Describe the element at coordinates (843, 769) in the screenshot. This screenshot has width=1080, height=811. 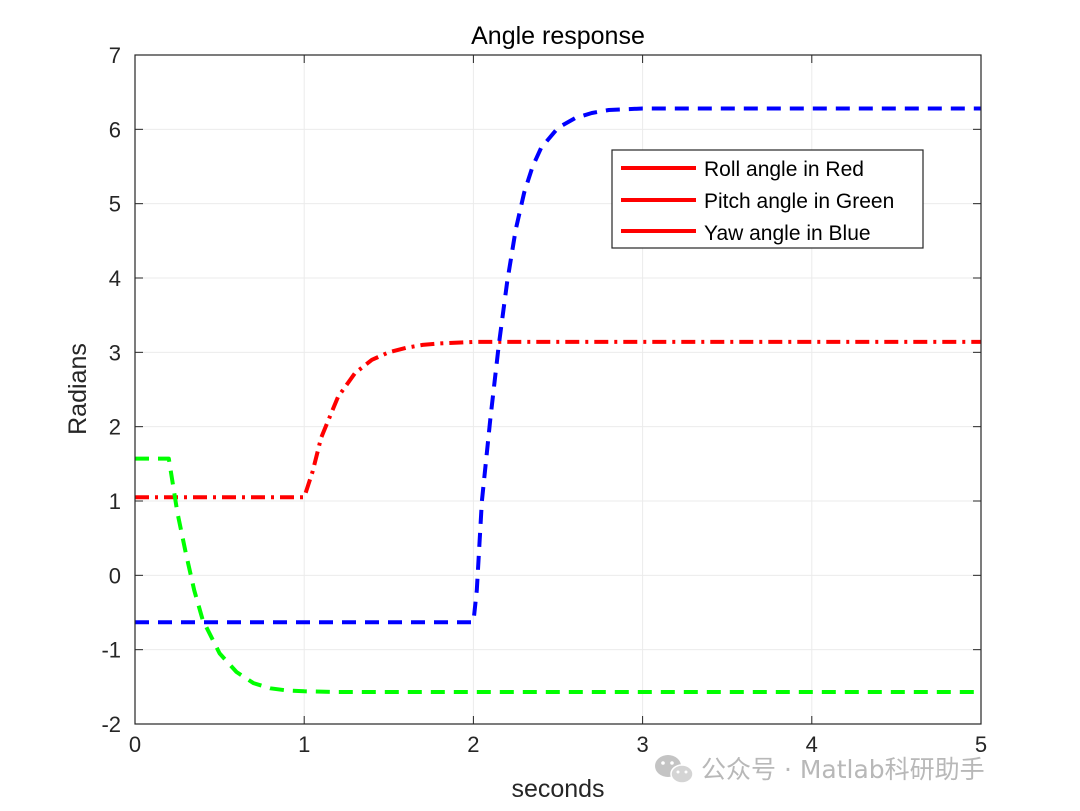
I see `watermark-text: 公众号 · Matlab科研助手` at that location.